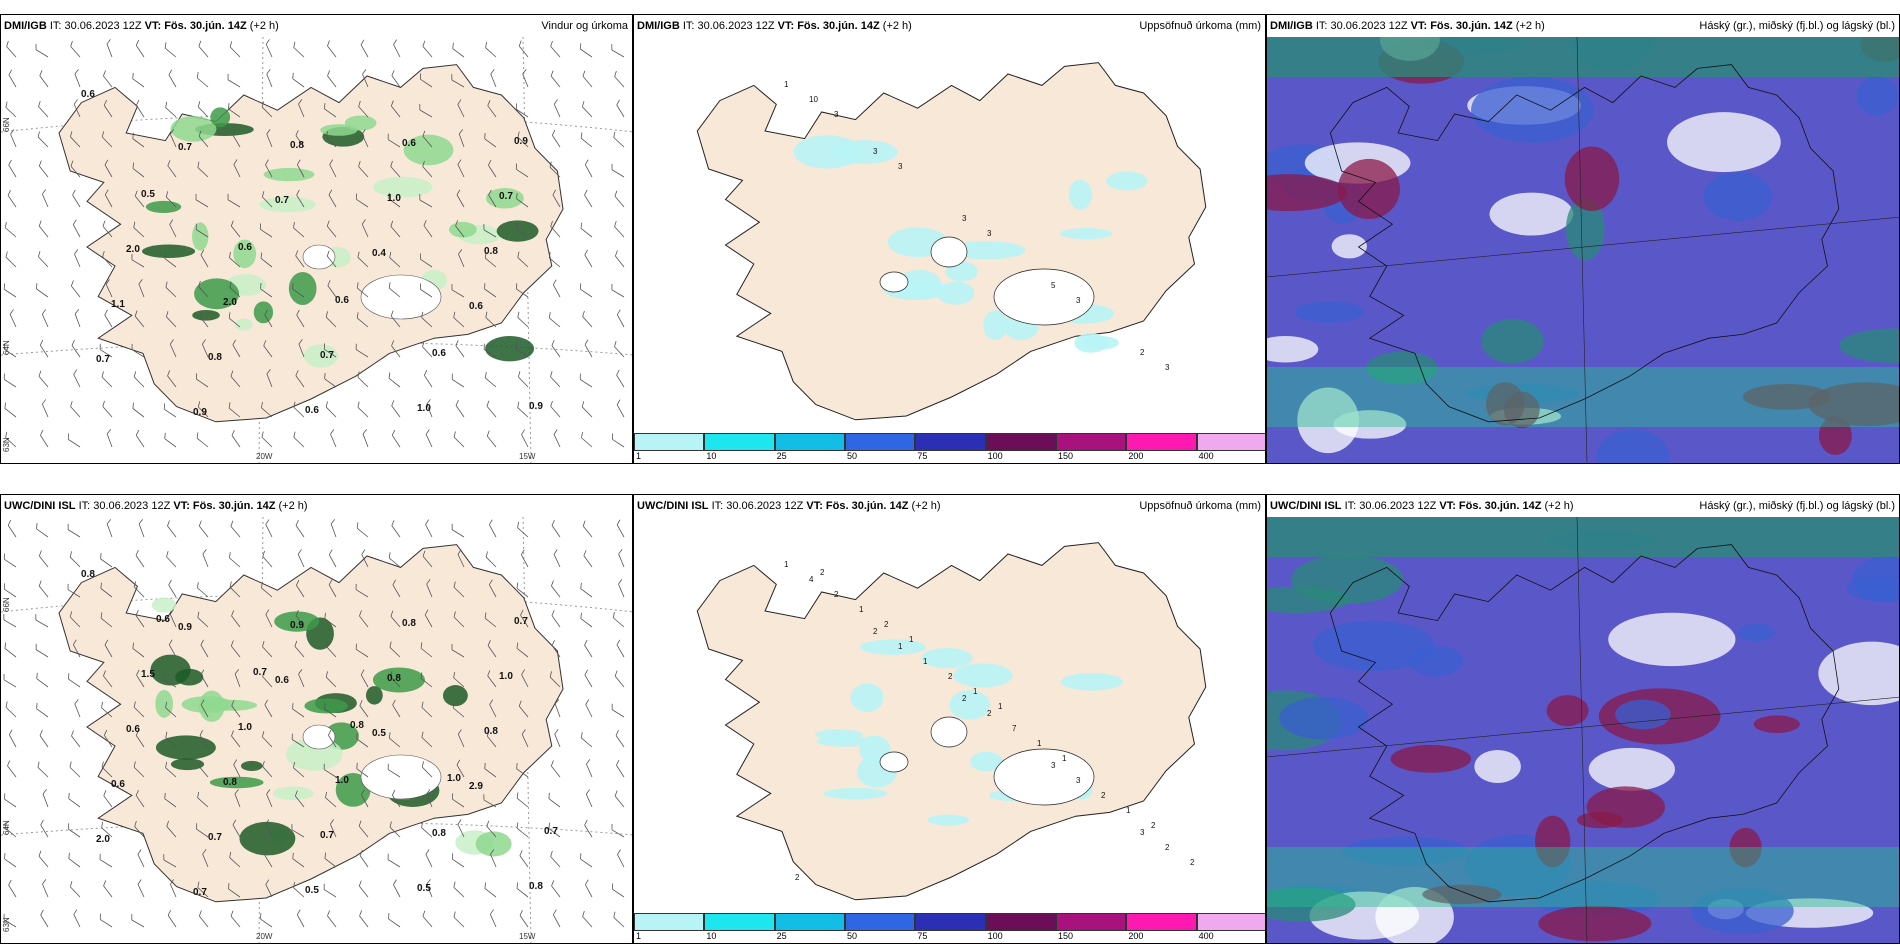 Image resolution: width=1900 pixels, height=950 pixels. I want to click on precip-amount-label: 10, so click(813, 99).